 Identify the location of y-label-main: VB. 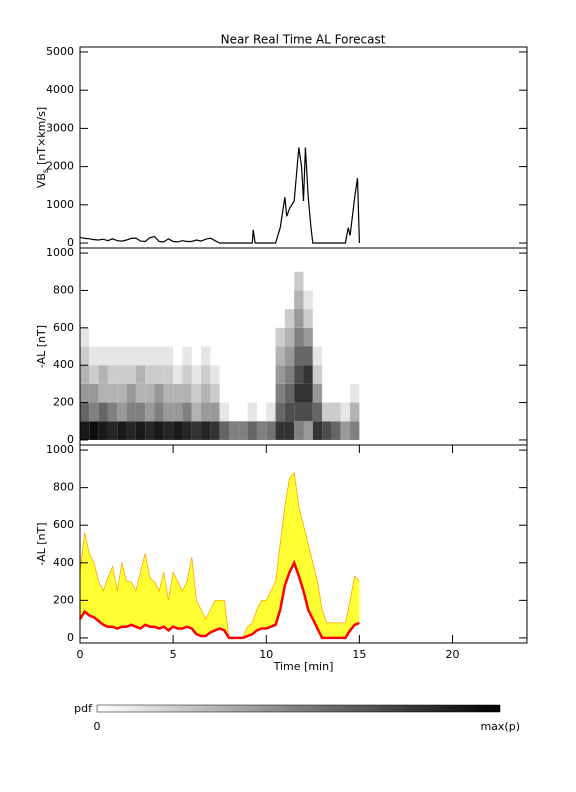
(41, 180).